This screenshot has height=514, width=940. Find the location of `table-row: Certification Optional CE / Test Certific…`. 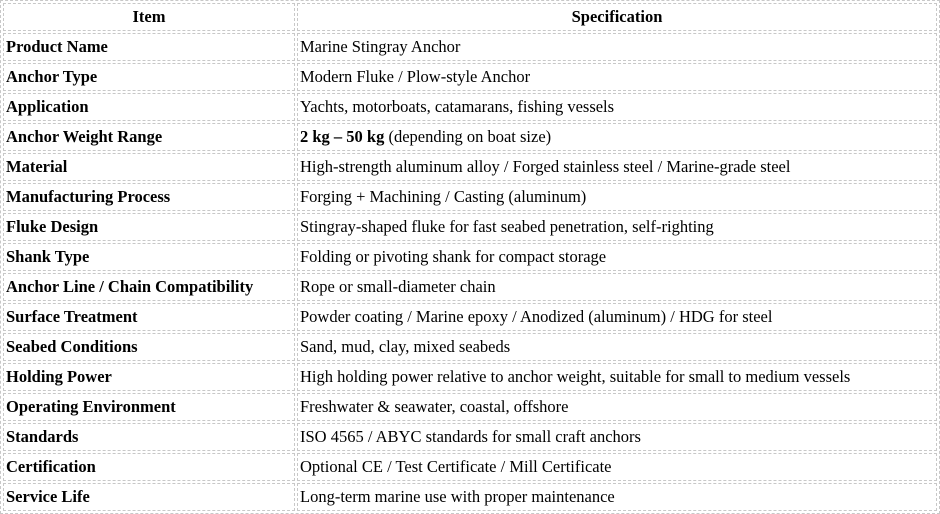

table-row: Certification Optional CE / Test Certific… is located at coordinates (470, 467).